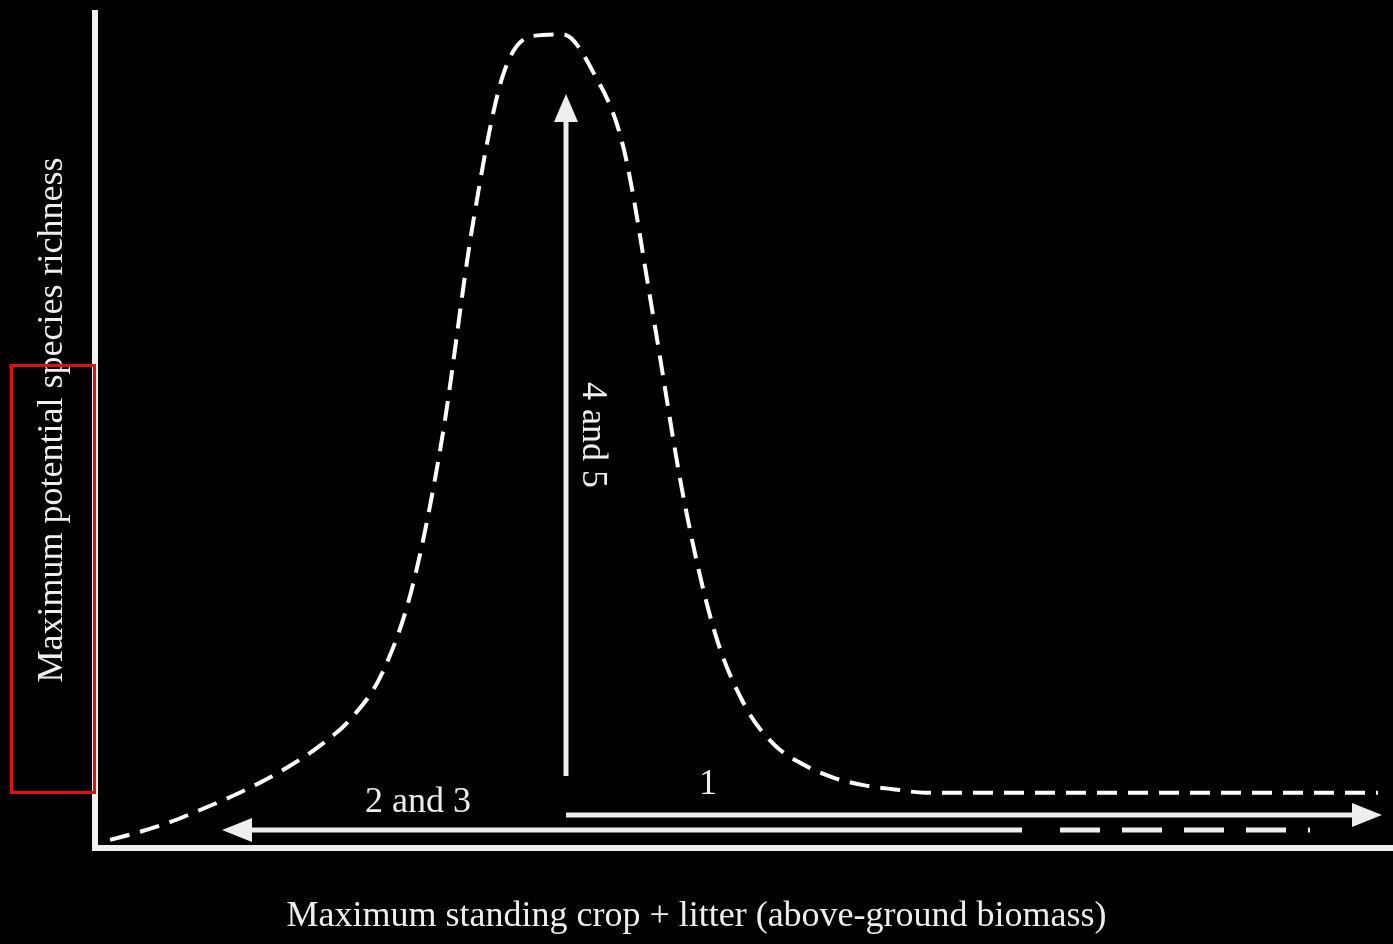 The image size is (1393, 944). What do you see at coordinates (708, 782) in the screenshot?
I see `annotation: 1` at bounding box center [708, 782].